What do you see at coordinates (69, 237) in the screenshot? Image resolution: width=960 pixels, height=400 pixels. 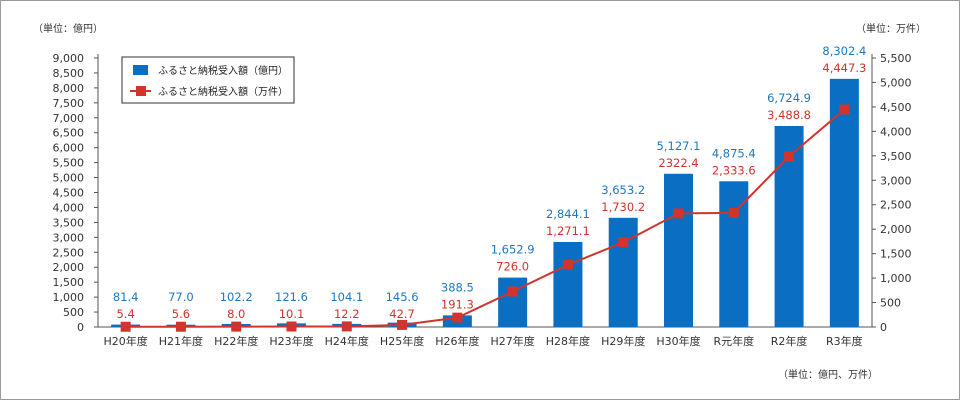 I see `left-tick-label: 3,000` at bounding box center [69, 237].